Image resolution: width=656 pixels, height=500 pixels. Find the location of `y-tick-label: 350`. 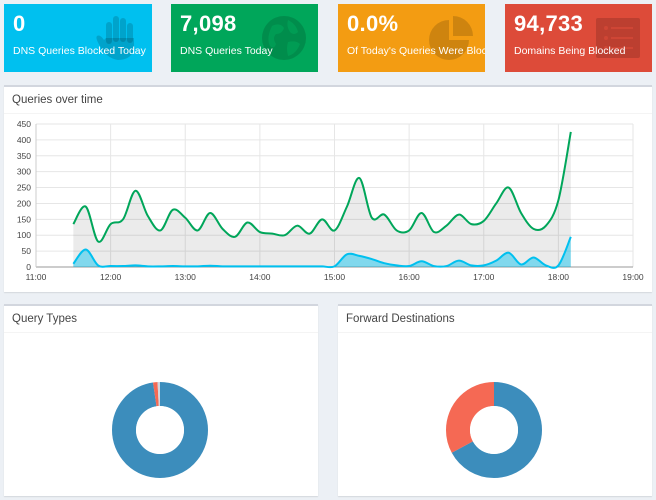

y-tick-label: 350 is located at coordinates (24, 156).